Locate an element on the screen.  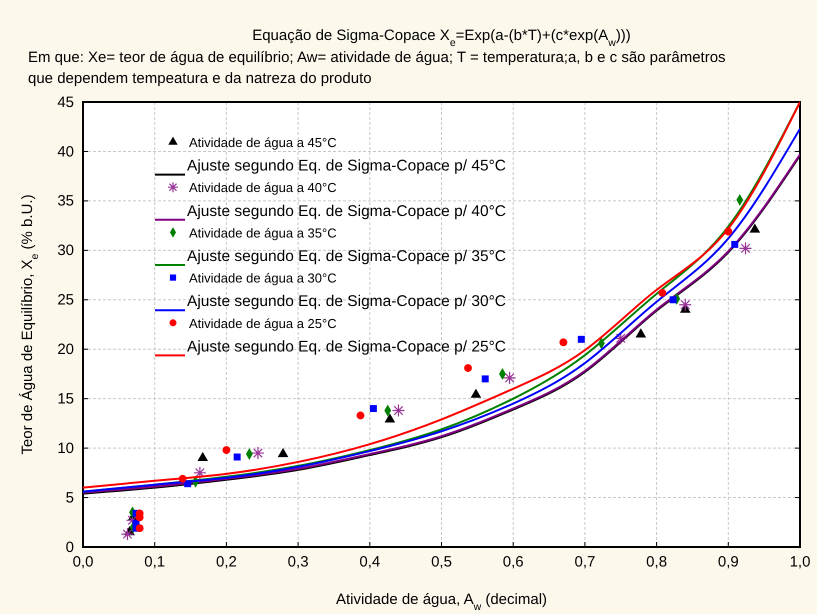
y-tick-label: 35 is located at coordinates (65, 201).